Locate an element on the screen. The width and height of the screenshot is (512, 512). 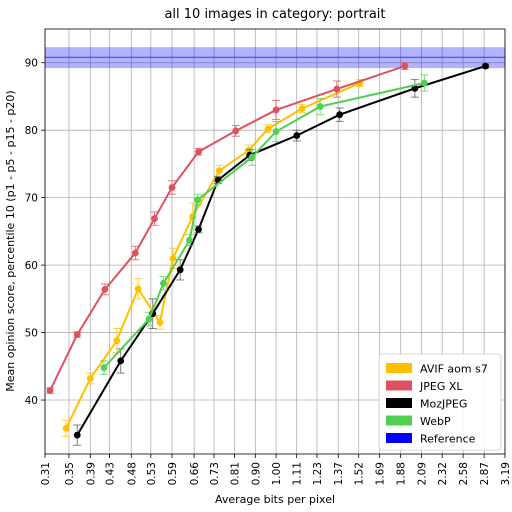
x-axis-label: Average bits per pixel is located at coordinates (275, 499).